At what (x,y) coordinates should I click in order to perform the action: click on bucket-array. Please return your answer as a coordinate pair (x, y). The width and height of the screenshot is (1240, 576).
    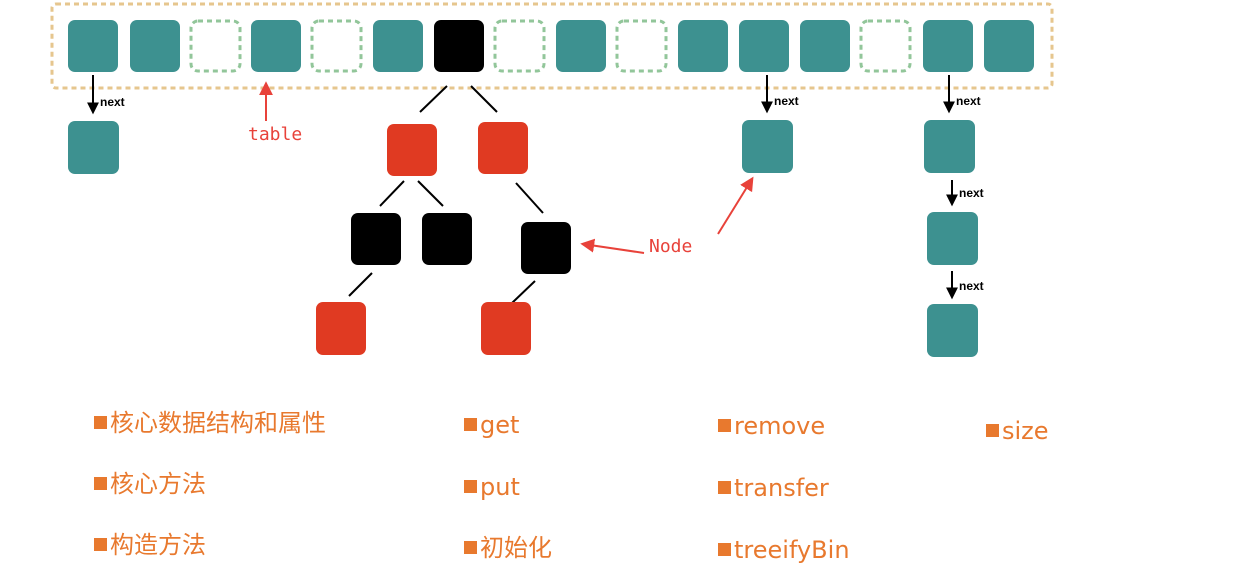
    Looking at the image, I should click on (551, 46).